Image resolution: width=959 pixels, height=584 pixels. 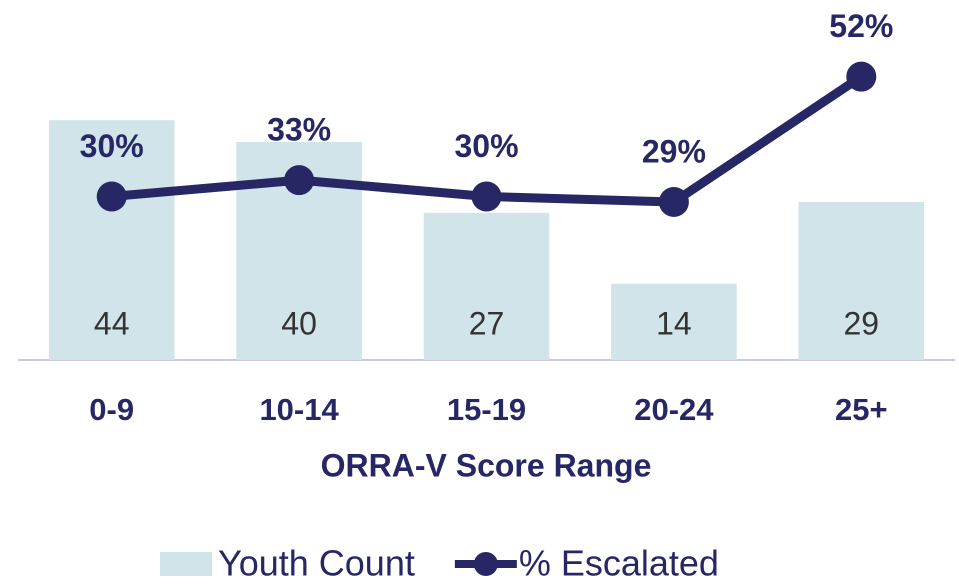 What do you see at coordinates (299, 323) in the screenshot?
I see `bar-value-label: 40` at bounding box center [299, 323].